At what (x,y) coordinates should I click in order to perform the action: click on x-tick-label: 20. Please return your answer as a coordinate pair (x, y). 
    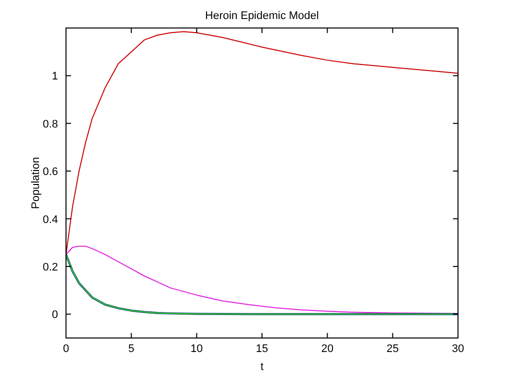
    Looking at the image, I should click on (327, 349).